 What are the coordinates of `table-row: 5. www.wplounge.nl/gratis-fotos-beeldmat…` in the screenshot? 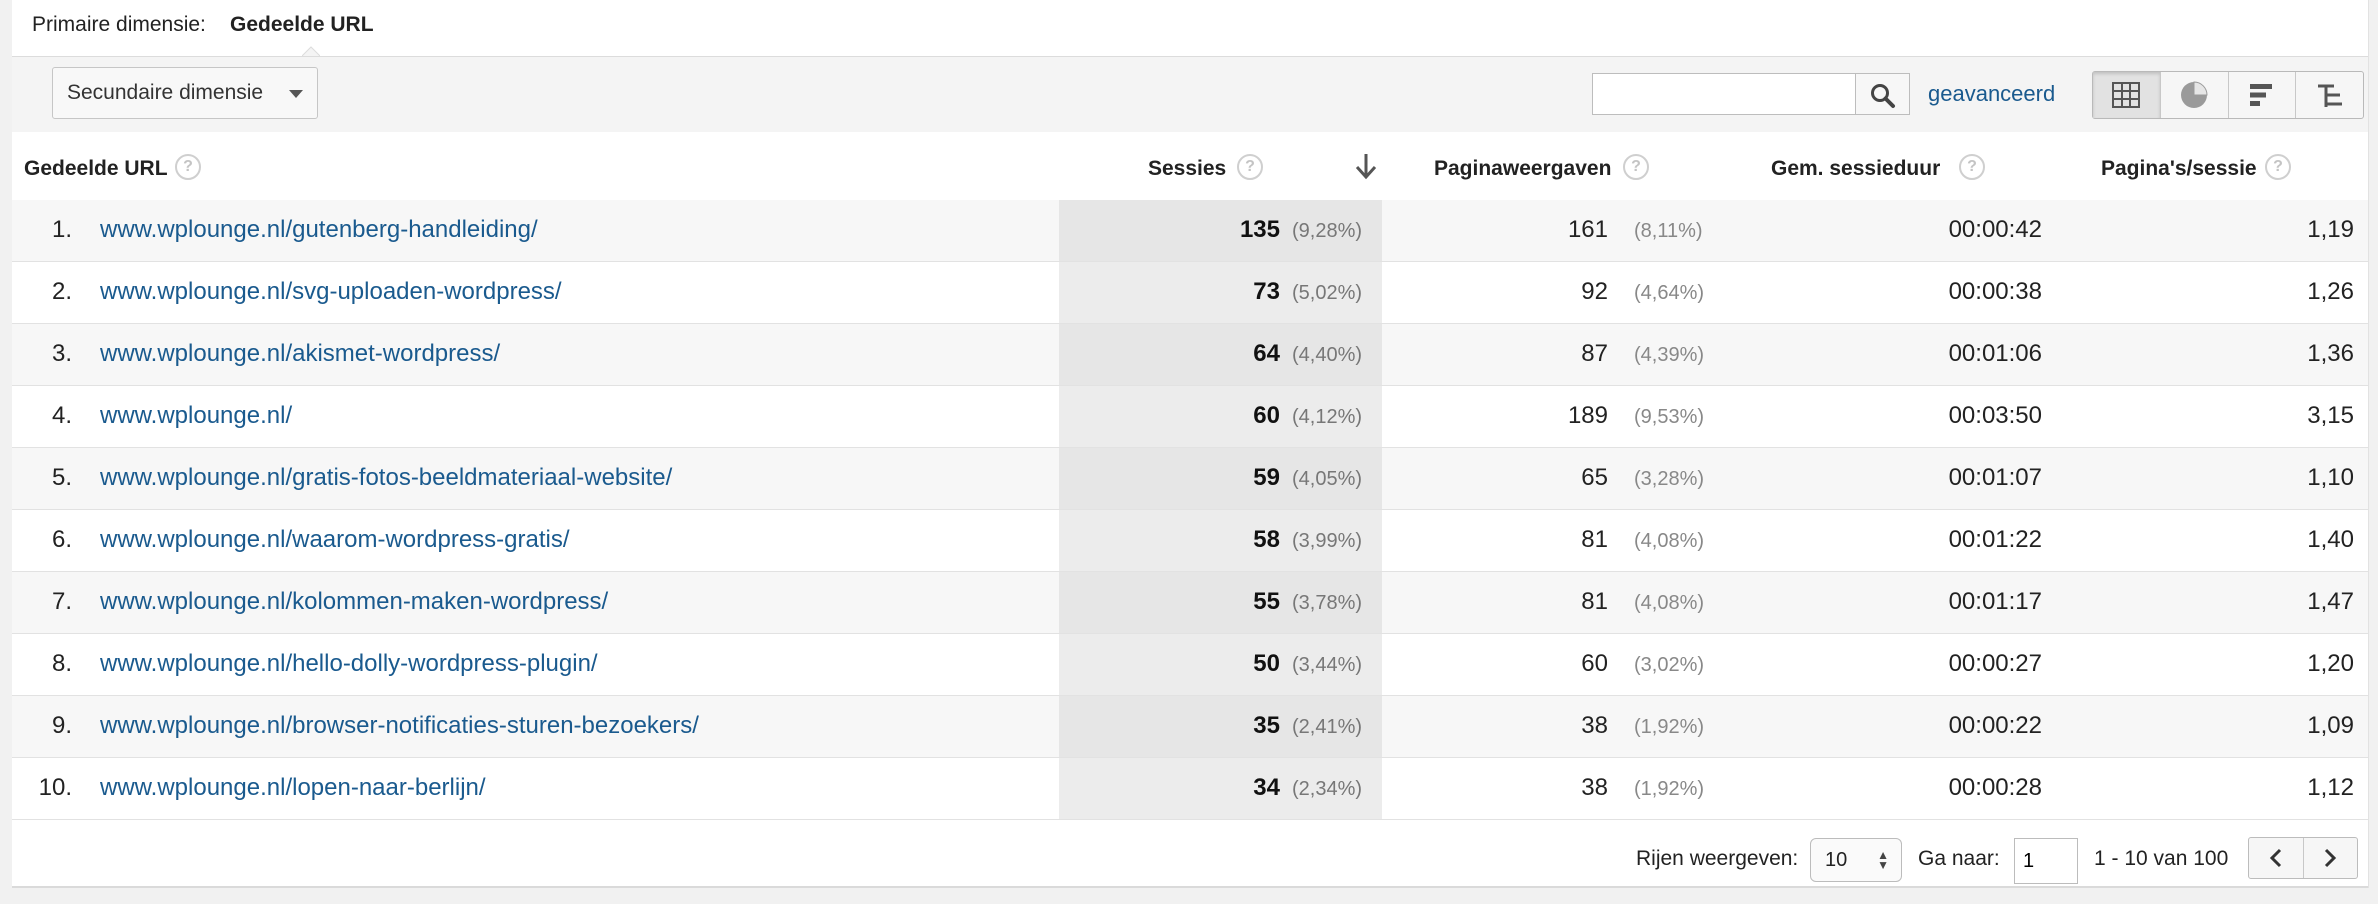 It's located at (1190, 479).